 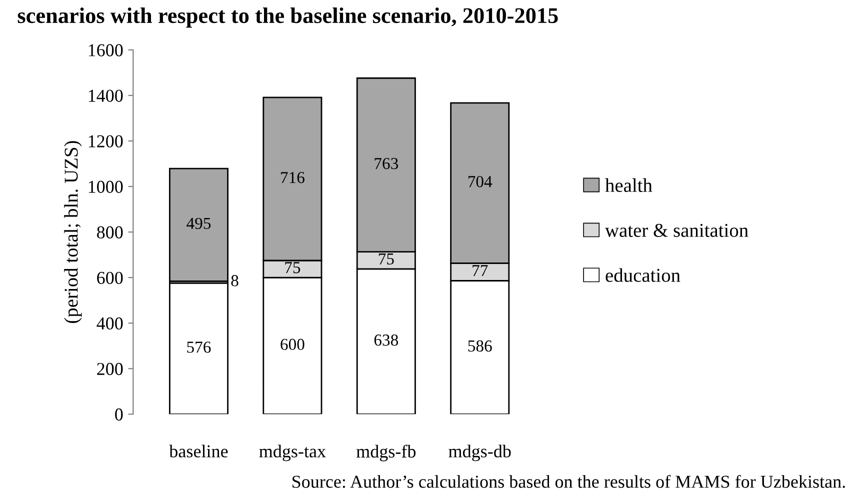 What do you see at coordinates (643, 275) in the screenshot?
I see `legend-label: education` at bounding box center [643, 275].